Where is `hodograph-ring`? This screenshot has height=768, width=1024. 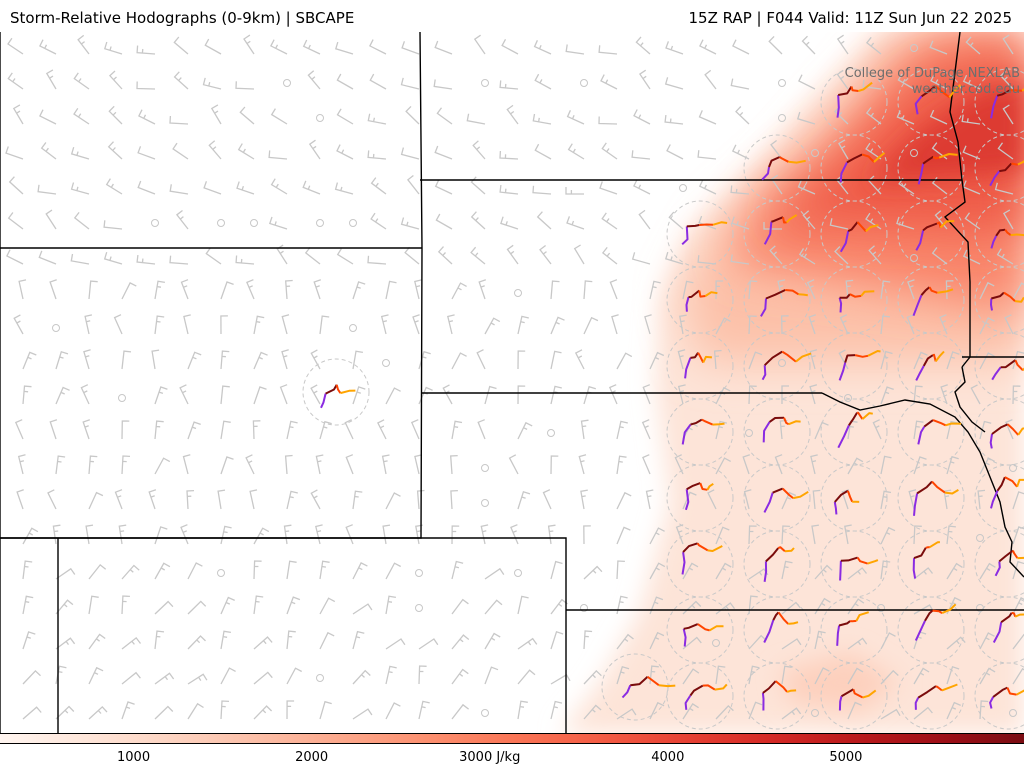 hodograph-ring is located at coordinates (999, 696).